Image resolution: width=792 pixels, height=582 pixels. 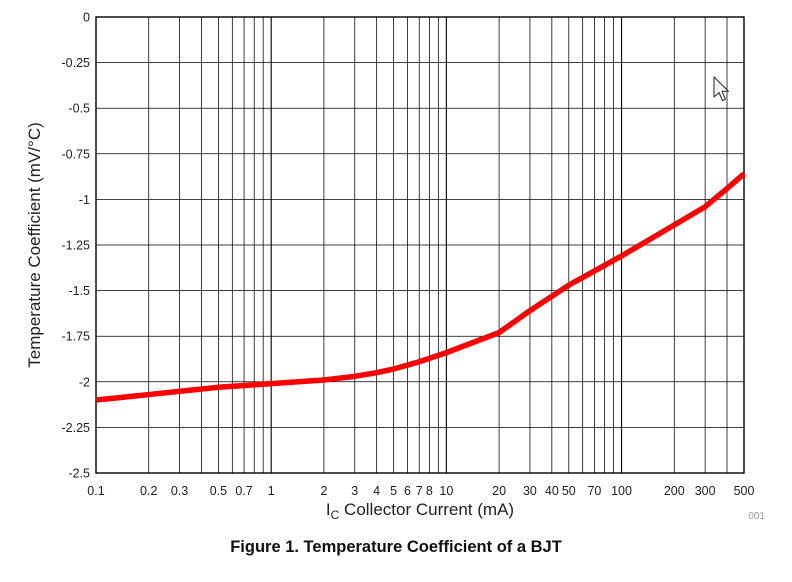 What do you see at coordinates (148, 491) in the screenshot?
I see `x-tick-label: 0.2` at bounding box center [148, 491].